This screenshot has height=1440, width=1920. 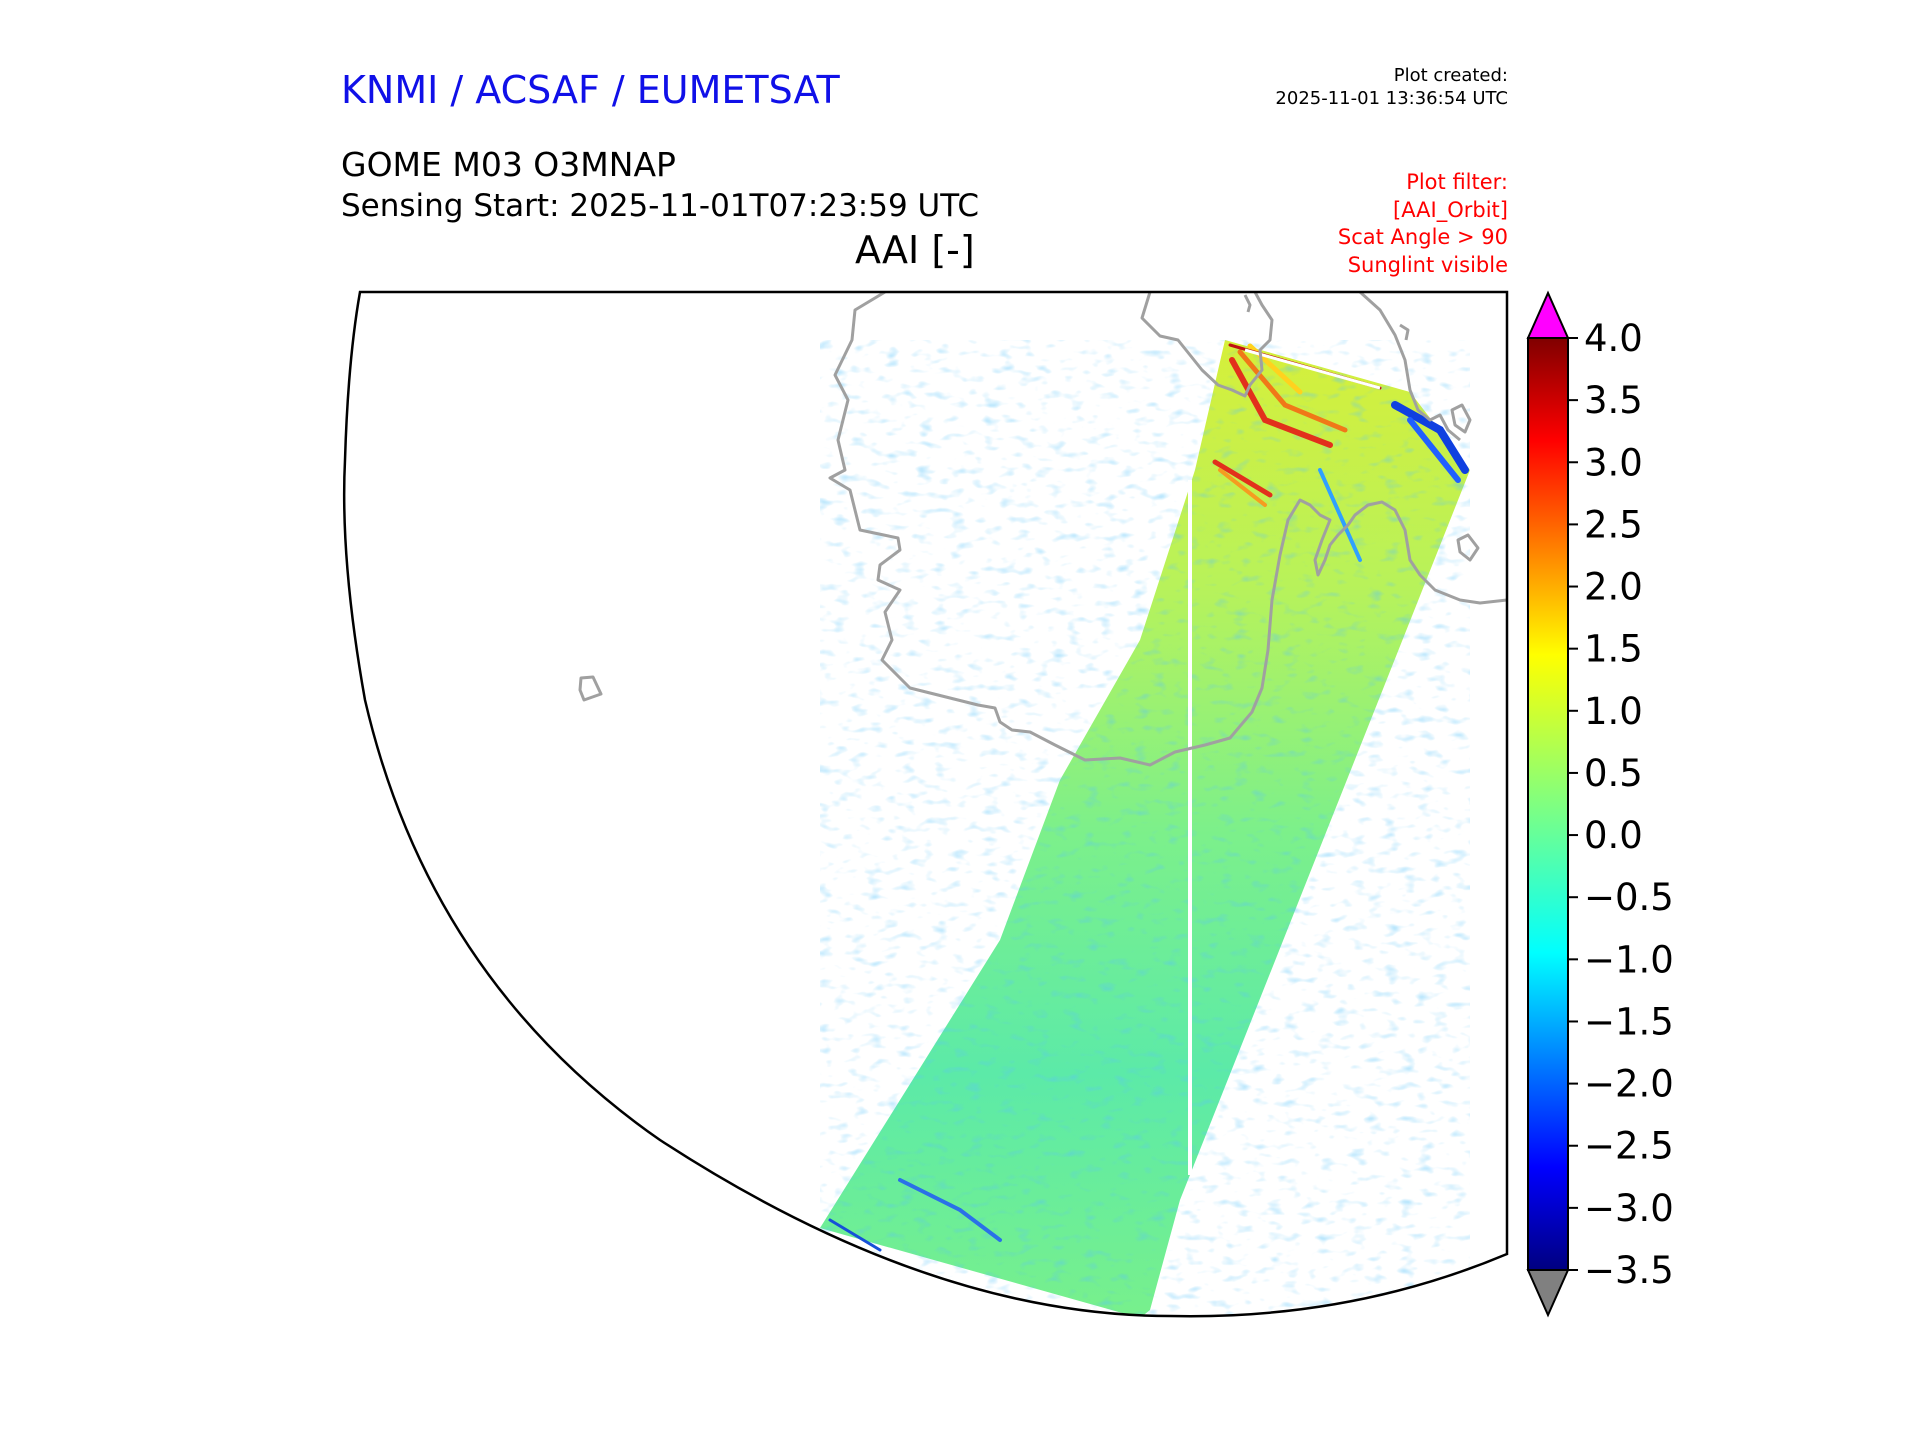 What do you see at coordinates (660, 206) in the screenshot?
I see `sensing-start: Sensing Start: 2025-11-01T07:23:59 UTC` at bounding box center [660, 206].